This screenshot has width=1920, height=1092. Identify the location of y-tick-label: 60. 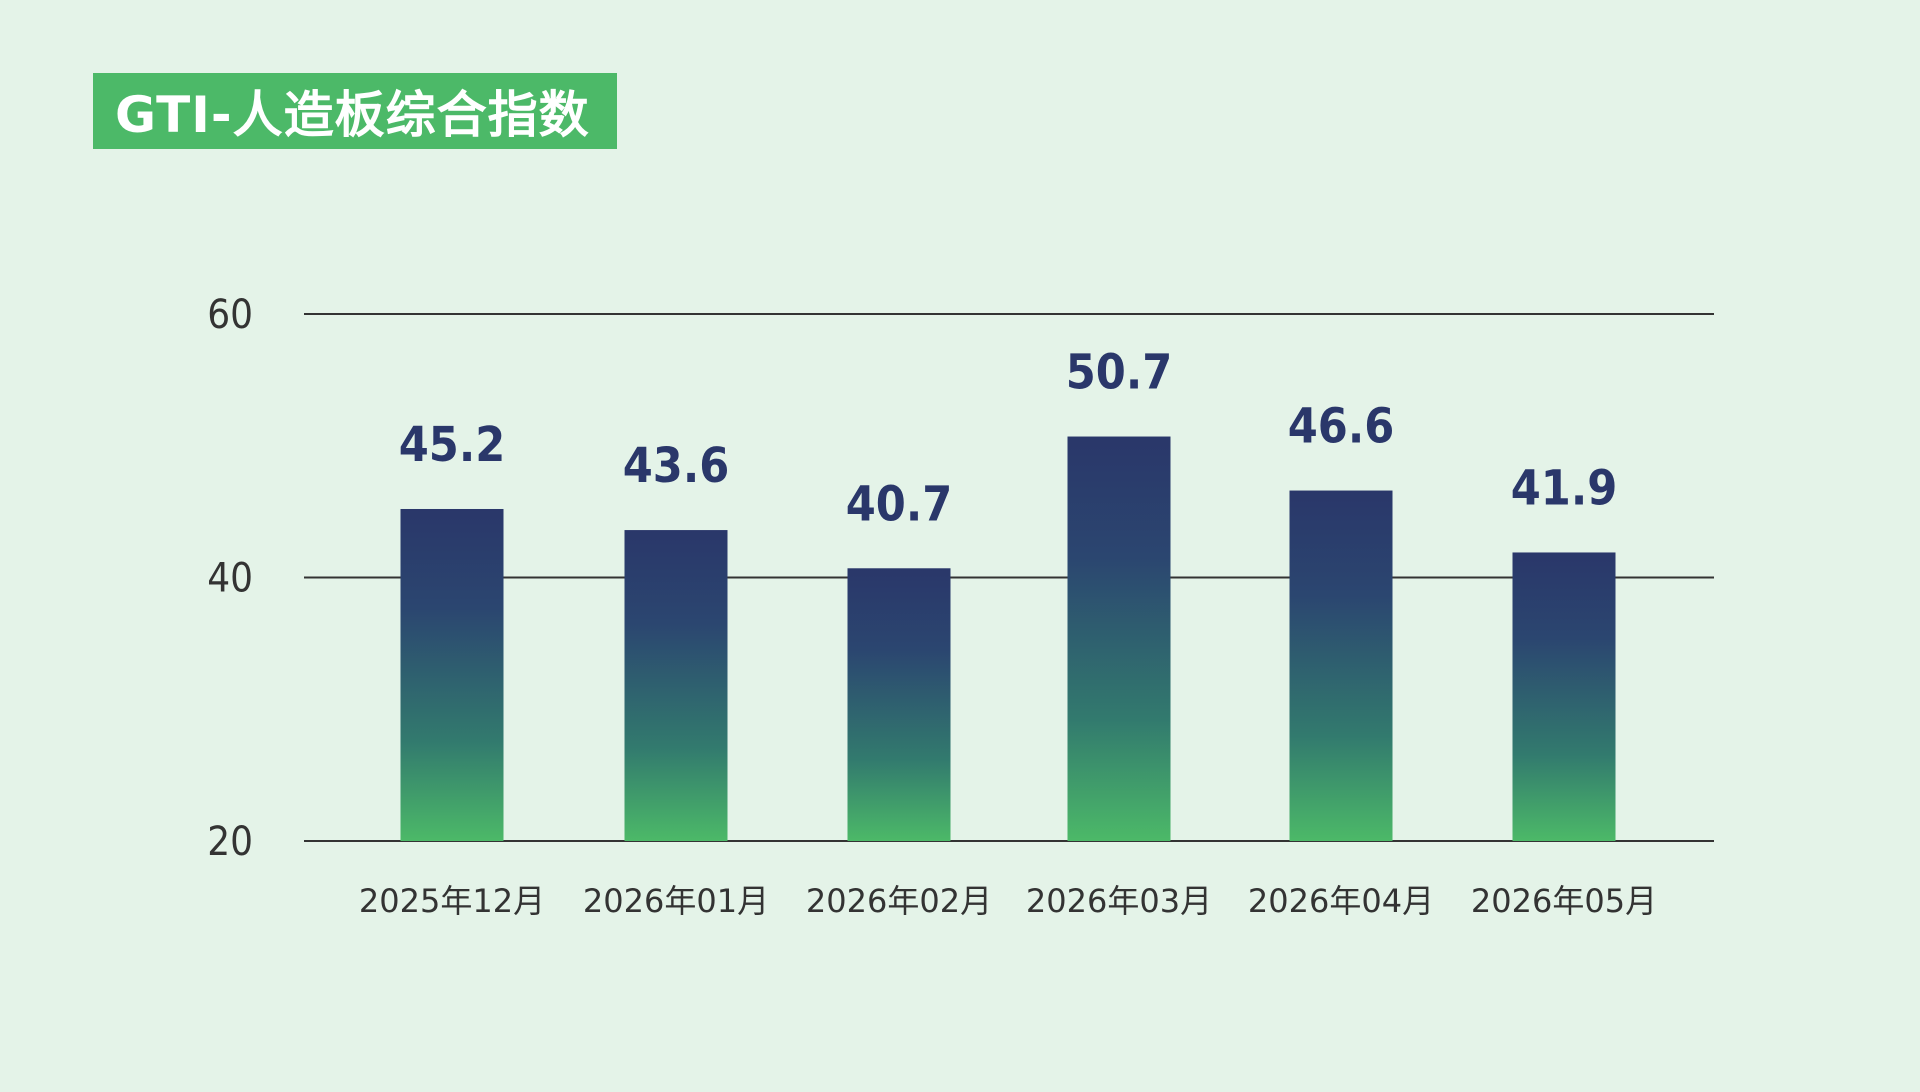
(230, 315).